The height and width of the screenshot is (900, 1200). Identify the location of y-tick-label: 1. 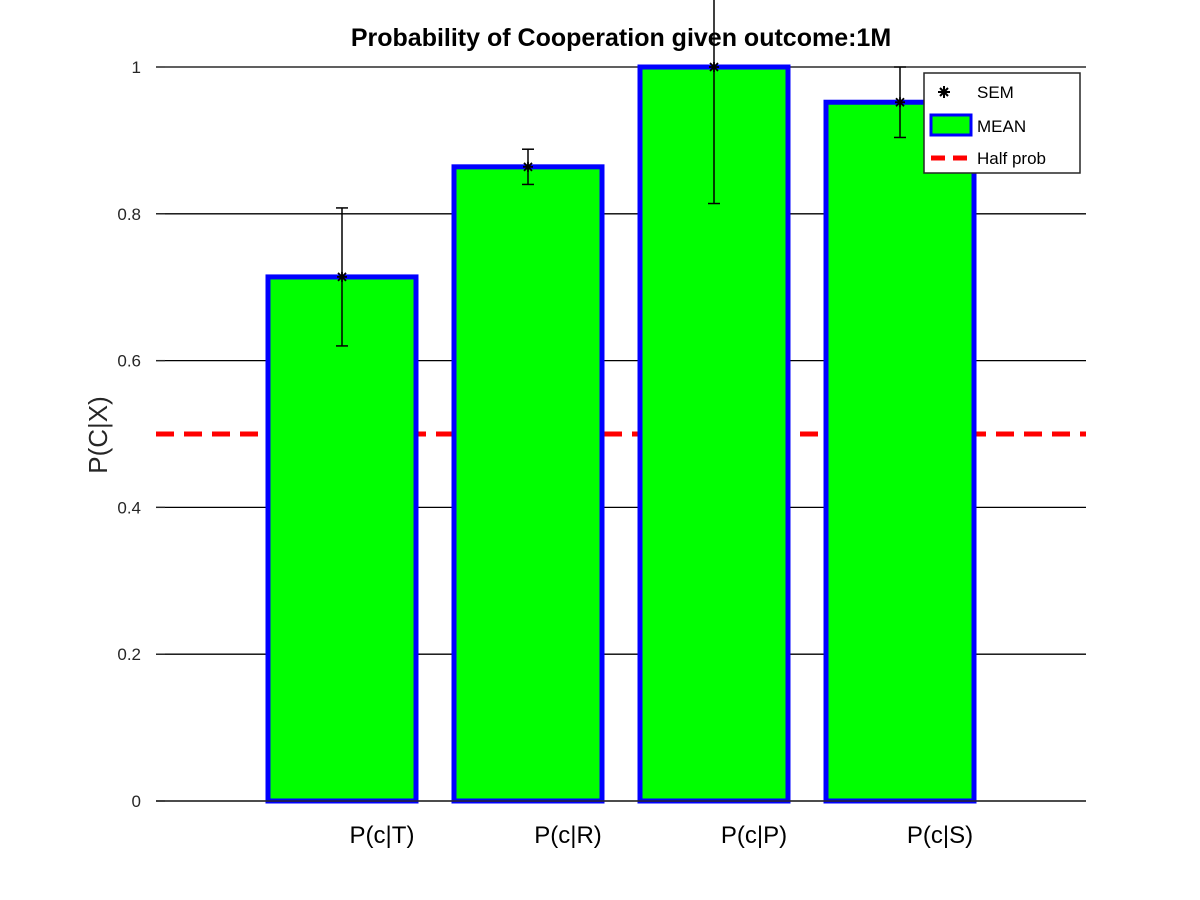
(136, 67).